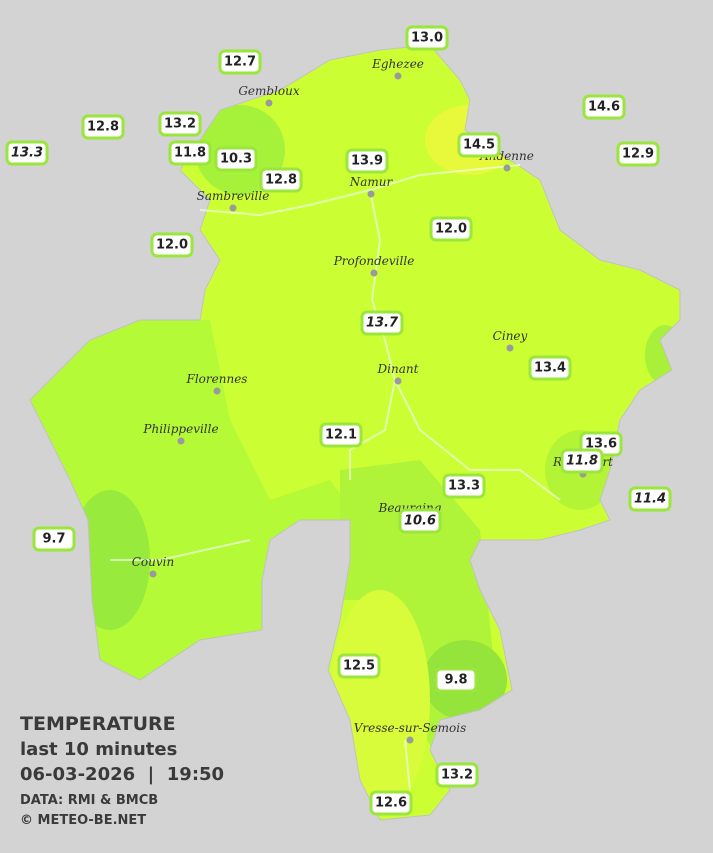 The width and height of the screenshot is (713, 853). I want to click on station-value: 10.3, so click(236, 159).